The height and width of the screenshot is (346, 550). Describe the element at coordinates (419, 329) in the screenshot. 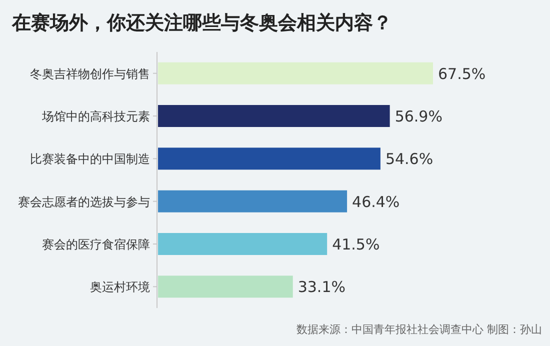

I see `source-note: 数据来源：中国青年报社社会调查中心 制图：孙山` at that location.